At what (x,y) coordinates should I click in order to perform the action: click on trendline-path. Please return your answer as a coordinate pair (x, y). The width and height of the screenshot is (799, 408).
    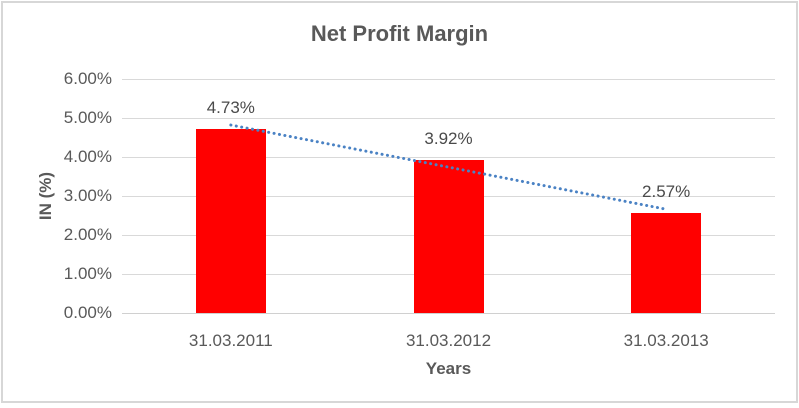
    Looking at the image, I should click on (448, 167).